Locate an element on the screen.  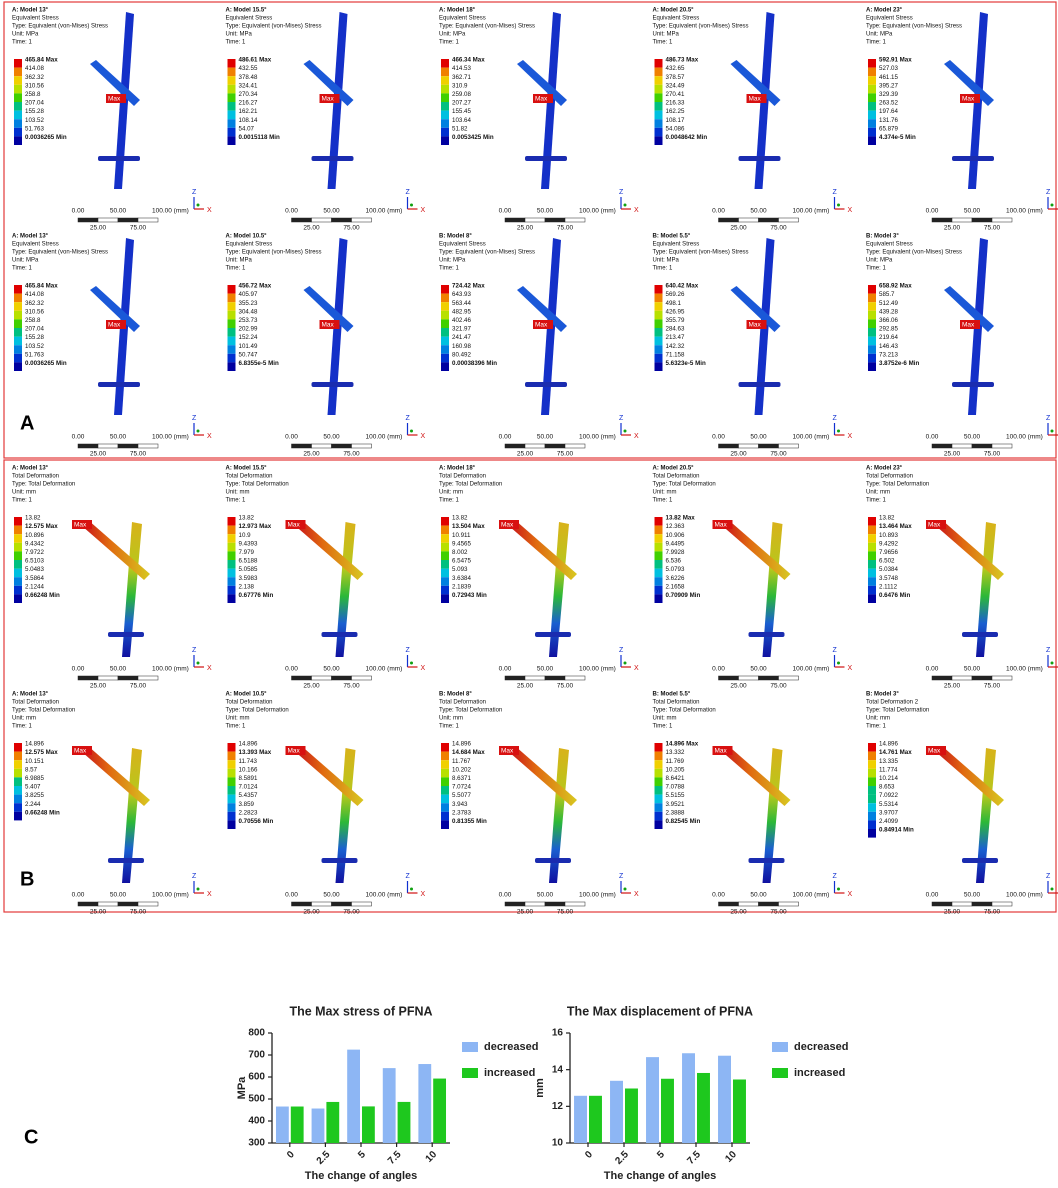
x-tick-label: 10 is located at coordinates (432, 1157).